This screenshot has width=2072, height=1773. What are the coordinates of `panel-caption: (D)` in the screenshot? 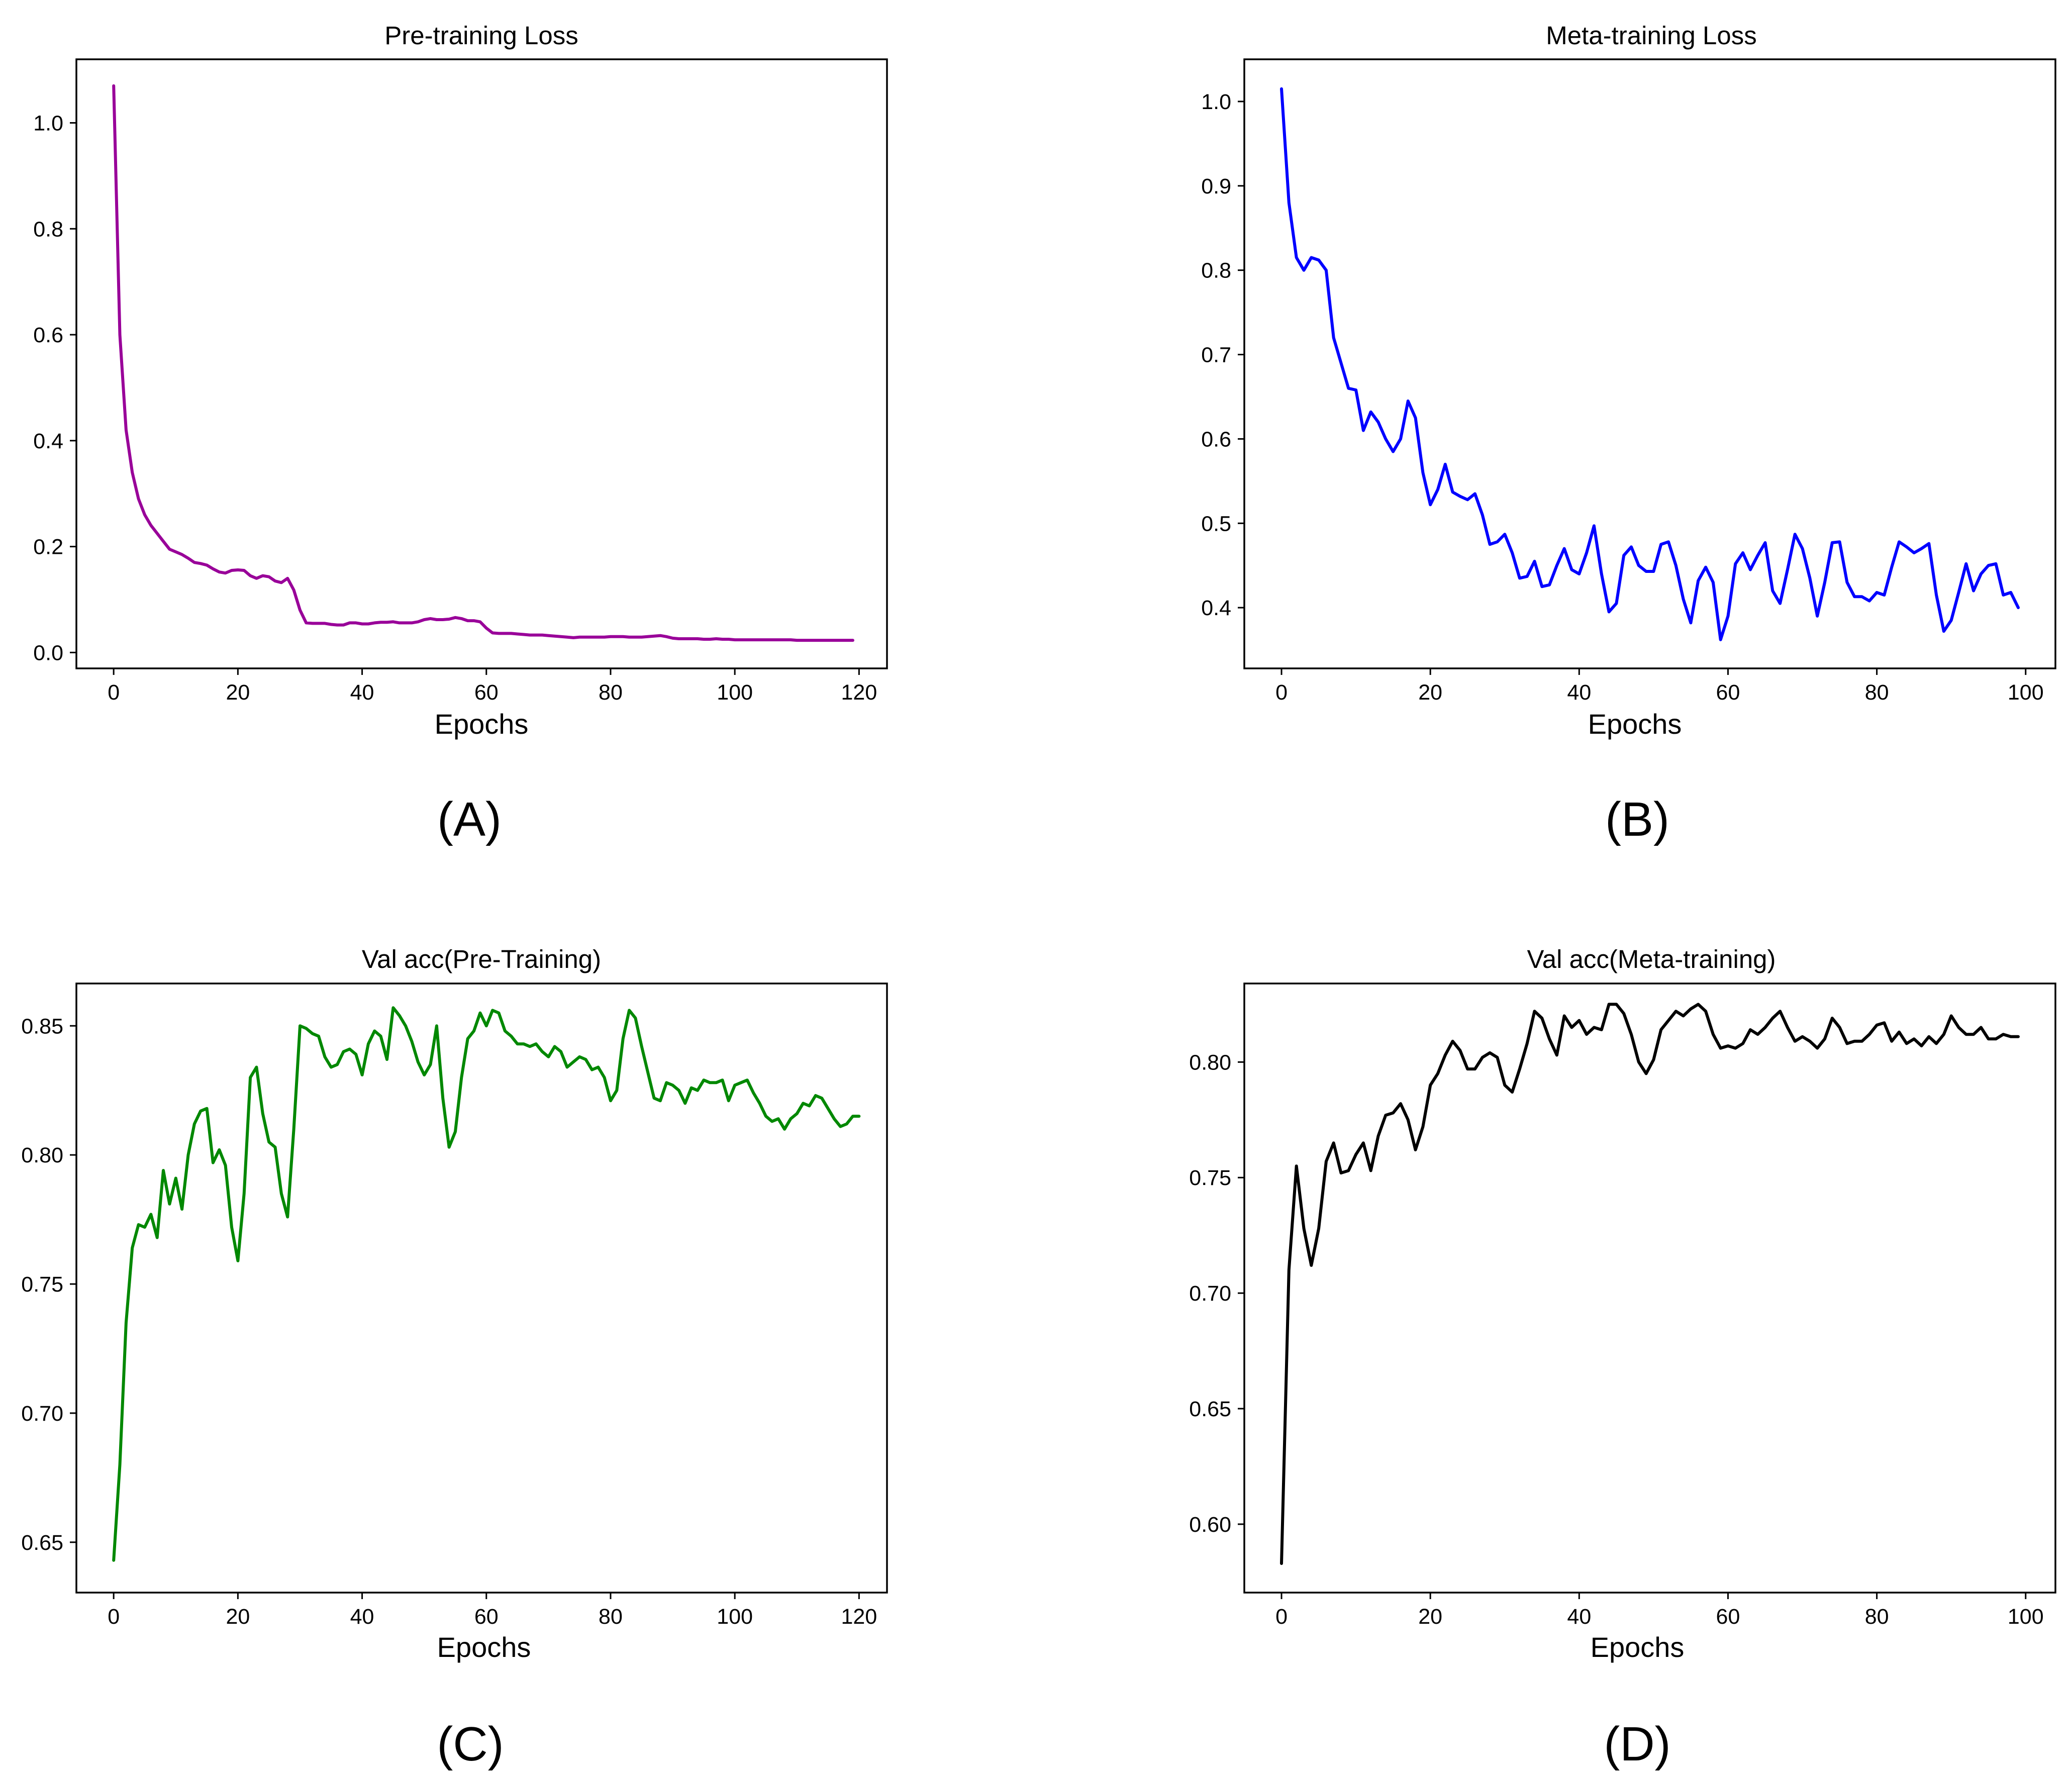 It's located at (1637, 1744).